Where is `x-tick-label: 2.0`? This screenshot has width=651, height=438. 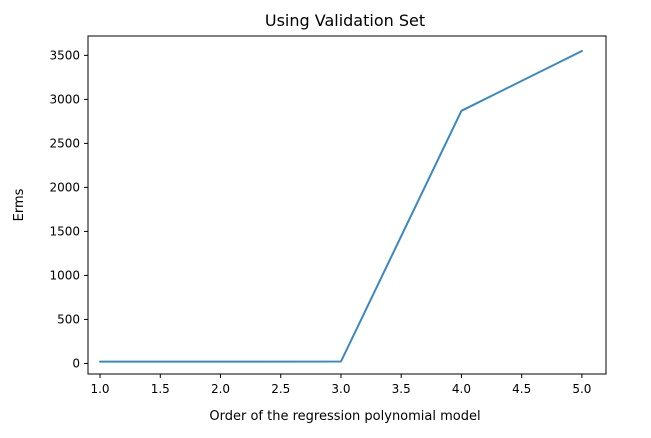
x-tick-label: 2.0 is located at coordinates (220, 389).